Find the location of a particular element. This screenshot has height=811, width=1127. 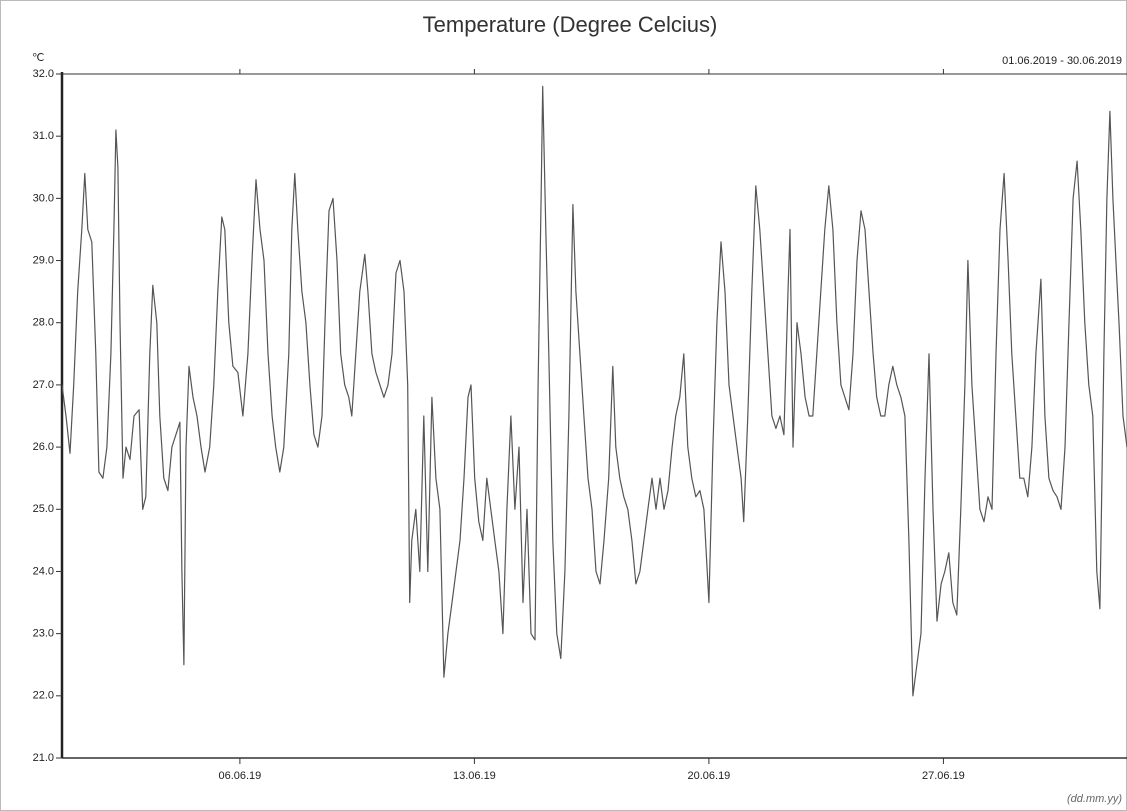

y-tick-label: 26.0 is located at coordinates (43, 447).